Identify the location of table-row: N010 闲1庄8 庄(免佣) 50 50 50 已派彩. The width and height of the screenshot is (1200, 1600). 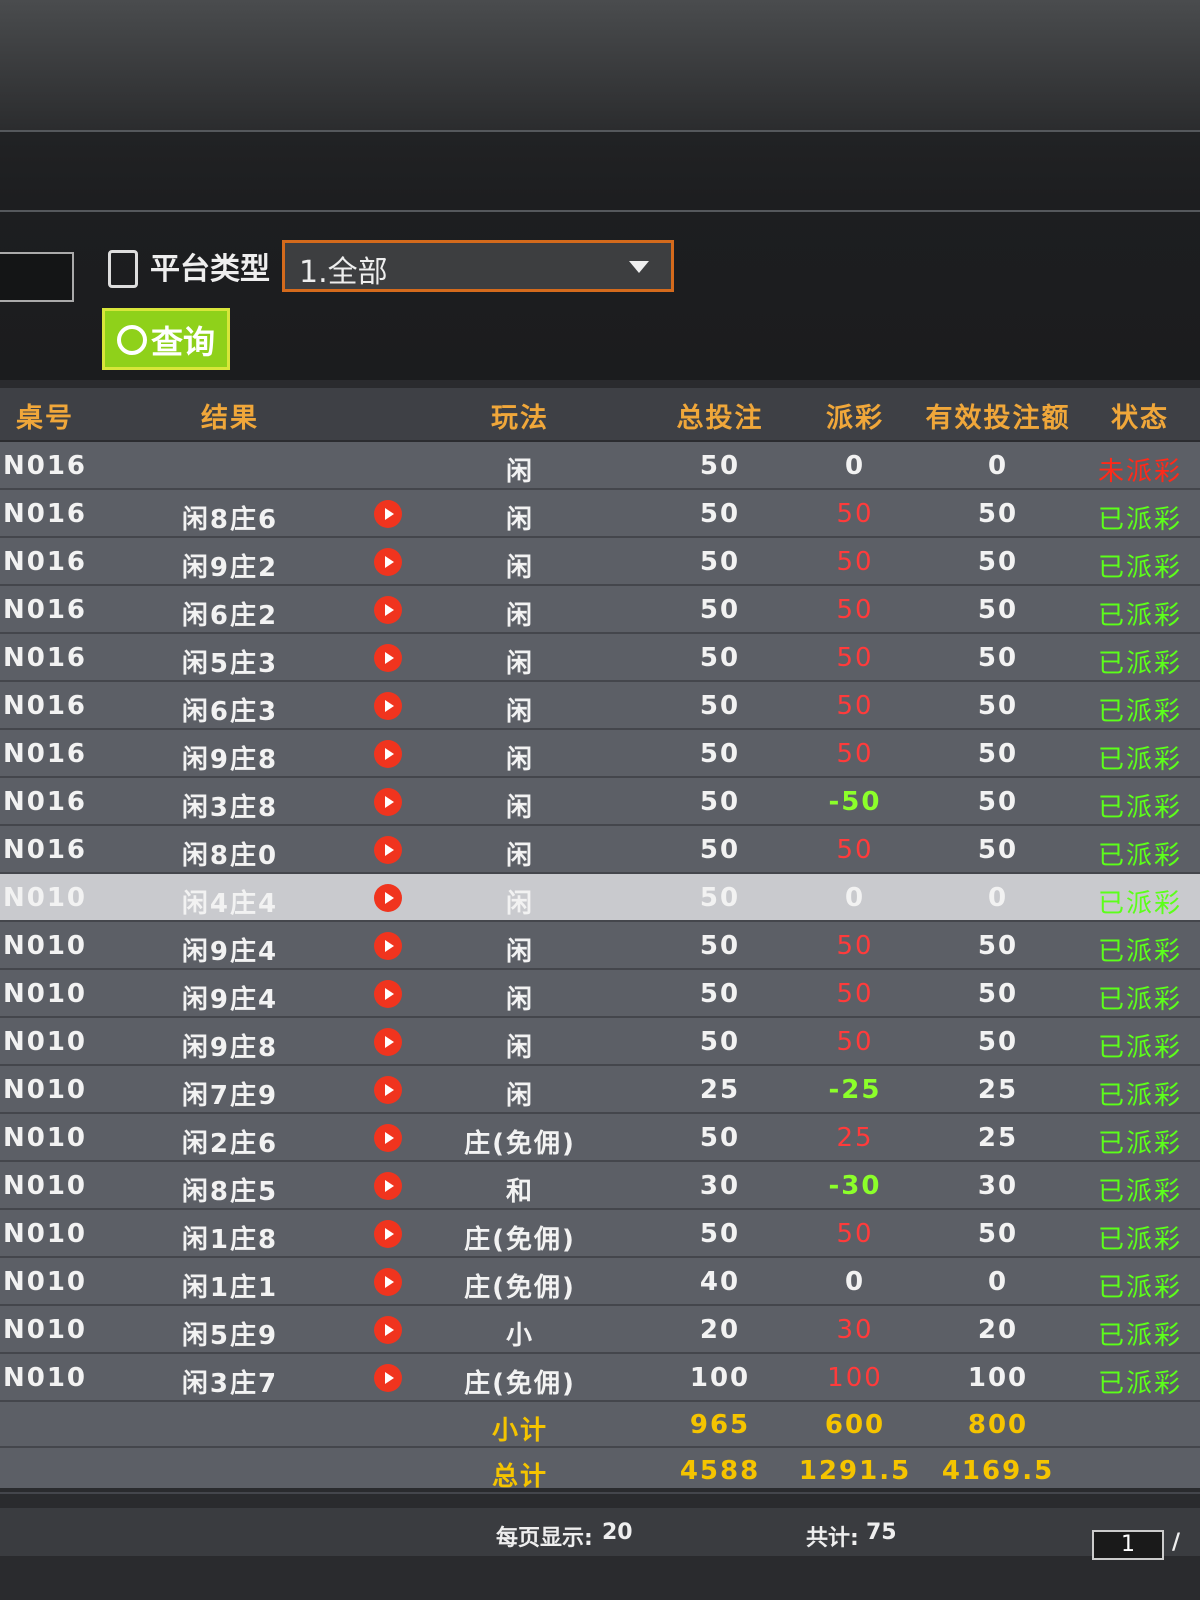
(600, 1234).